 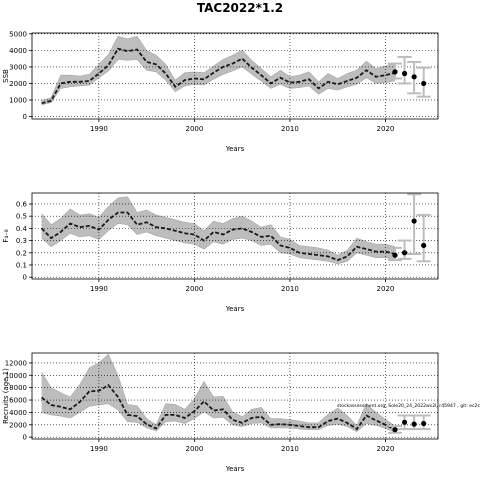 I want to click on y-tick-label: 1000, so click(x=18, y=100).